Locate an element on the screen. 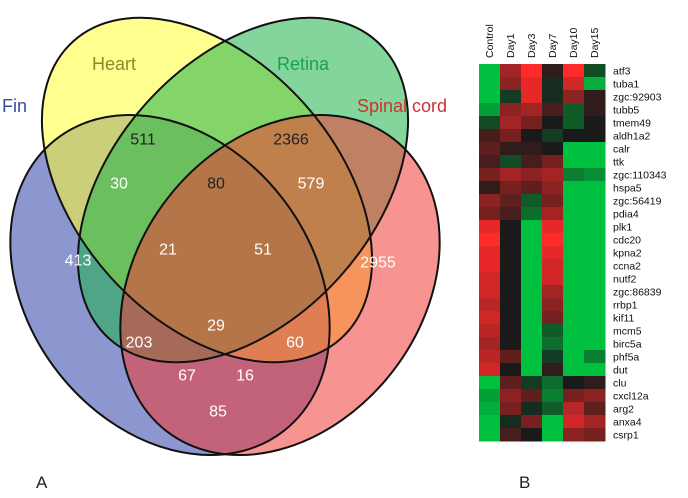  gene-label: phf5a is located at coordinates (626, 358).